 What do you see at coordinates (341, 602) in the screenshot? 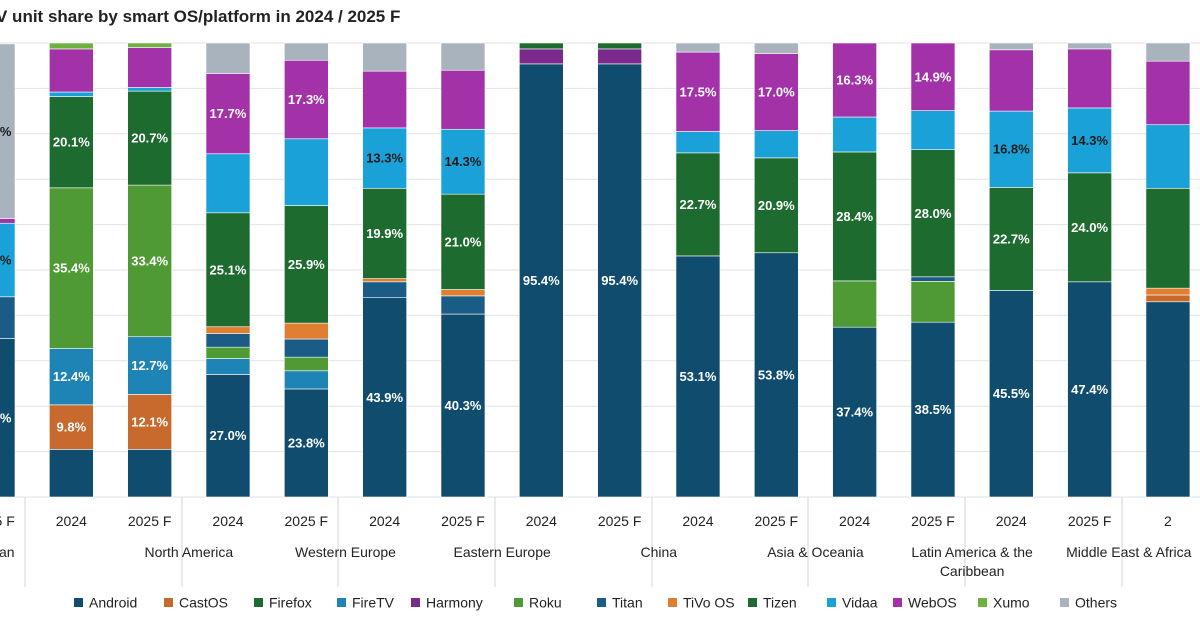
I see `legend-swatch-firetv` at bounding box center [341, 602].